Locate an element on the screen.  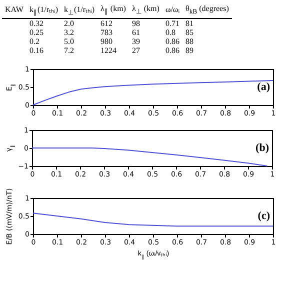
text: 39 is located at coordinates (136, 41).